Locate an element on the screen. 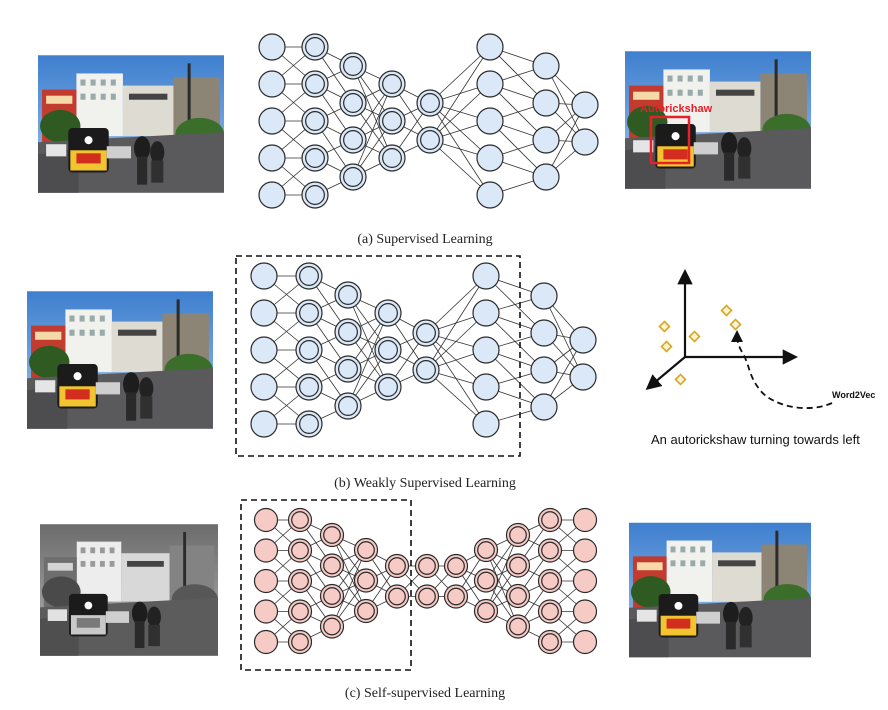 Image resolution: width=888 pixels, height=710 pixels. input-photo-street-color is located at coordinates (131, 124).